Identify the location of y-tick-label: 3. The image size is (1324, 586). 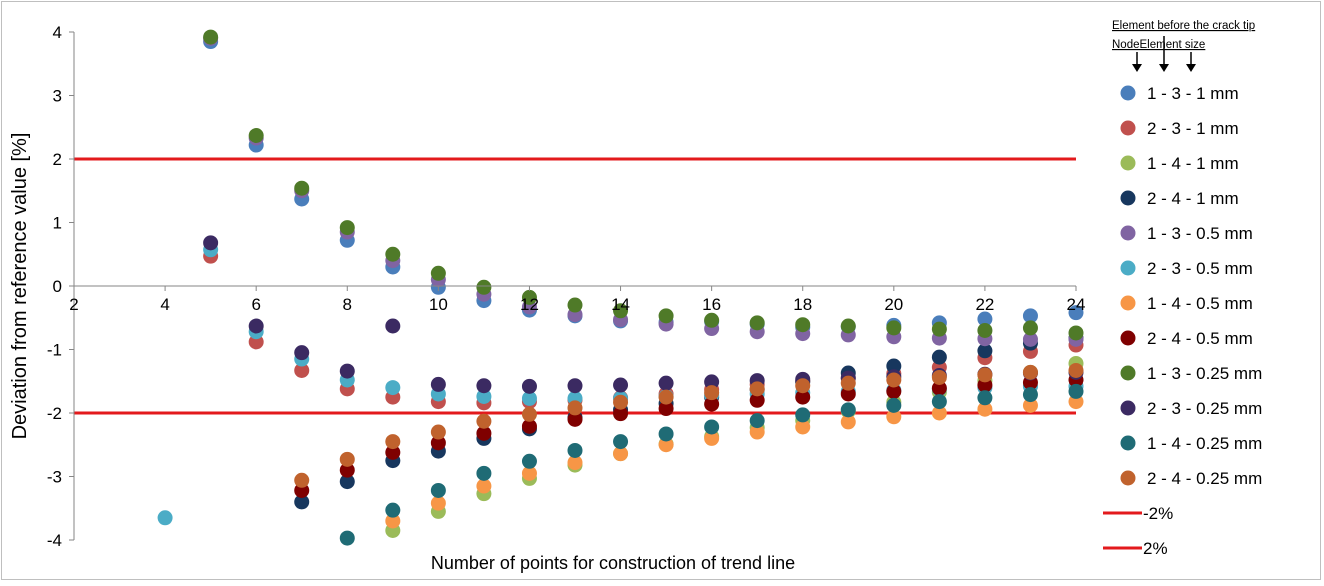
(57, 96).